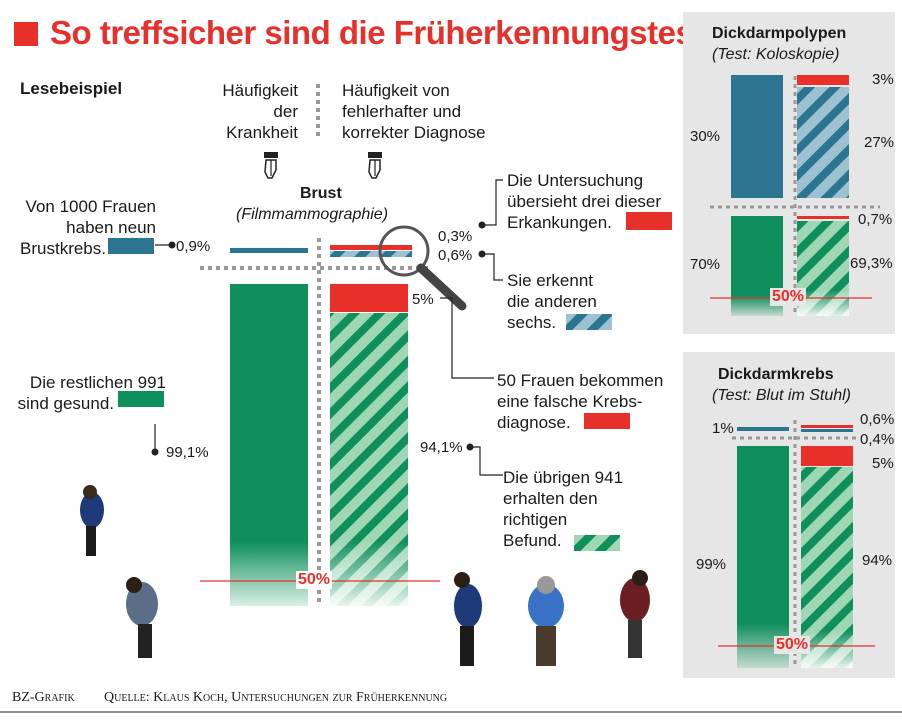  I want to click on breast-detect-pct: 0,6%, so click(455, 255).